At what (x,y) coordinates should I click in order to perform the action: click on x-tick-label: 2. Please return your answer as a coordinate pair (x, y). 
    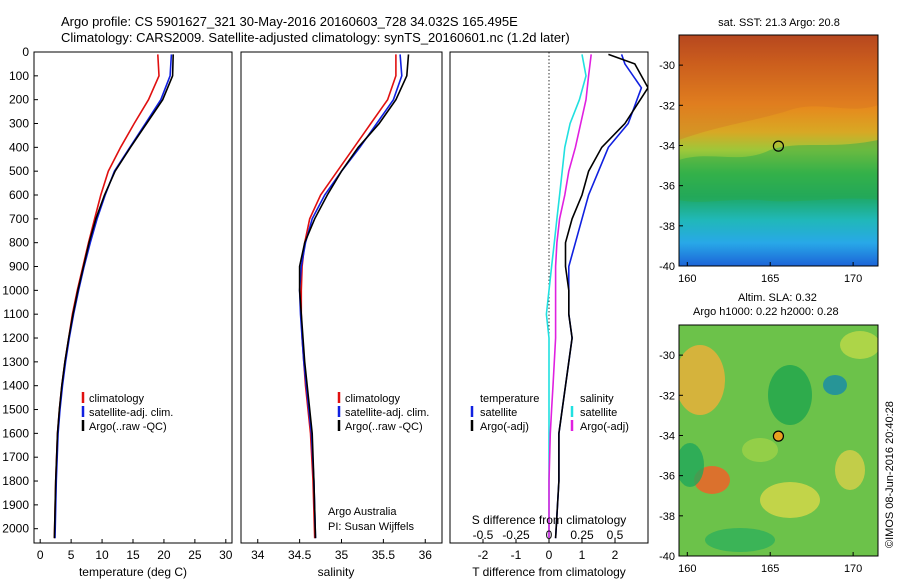
    Looking at the image, I should click on (615, 555).